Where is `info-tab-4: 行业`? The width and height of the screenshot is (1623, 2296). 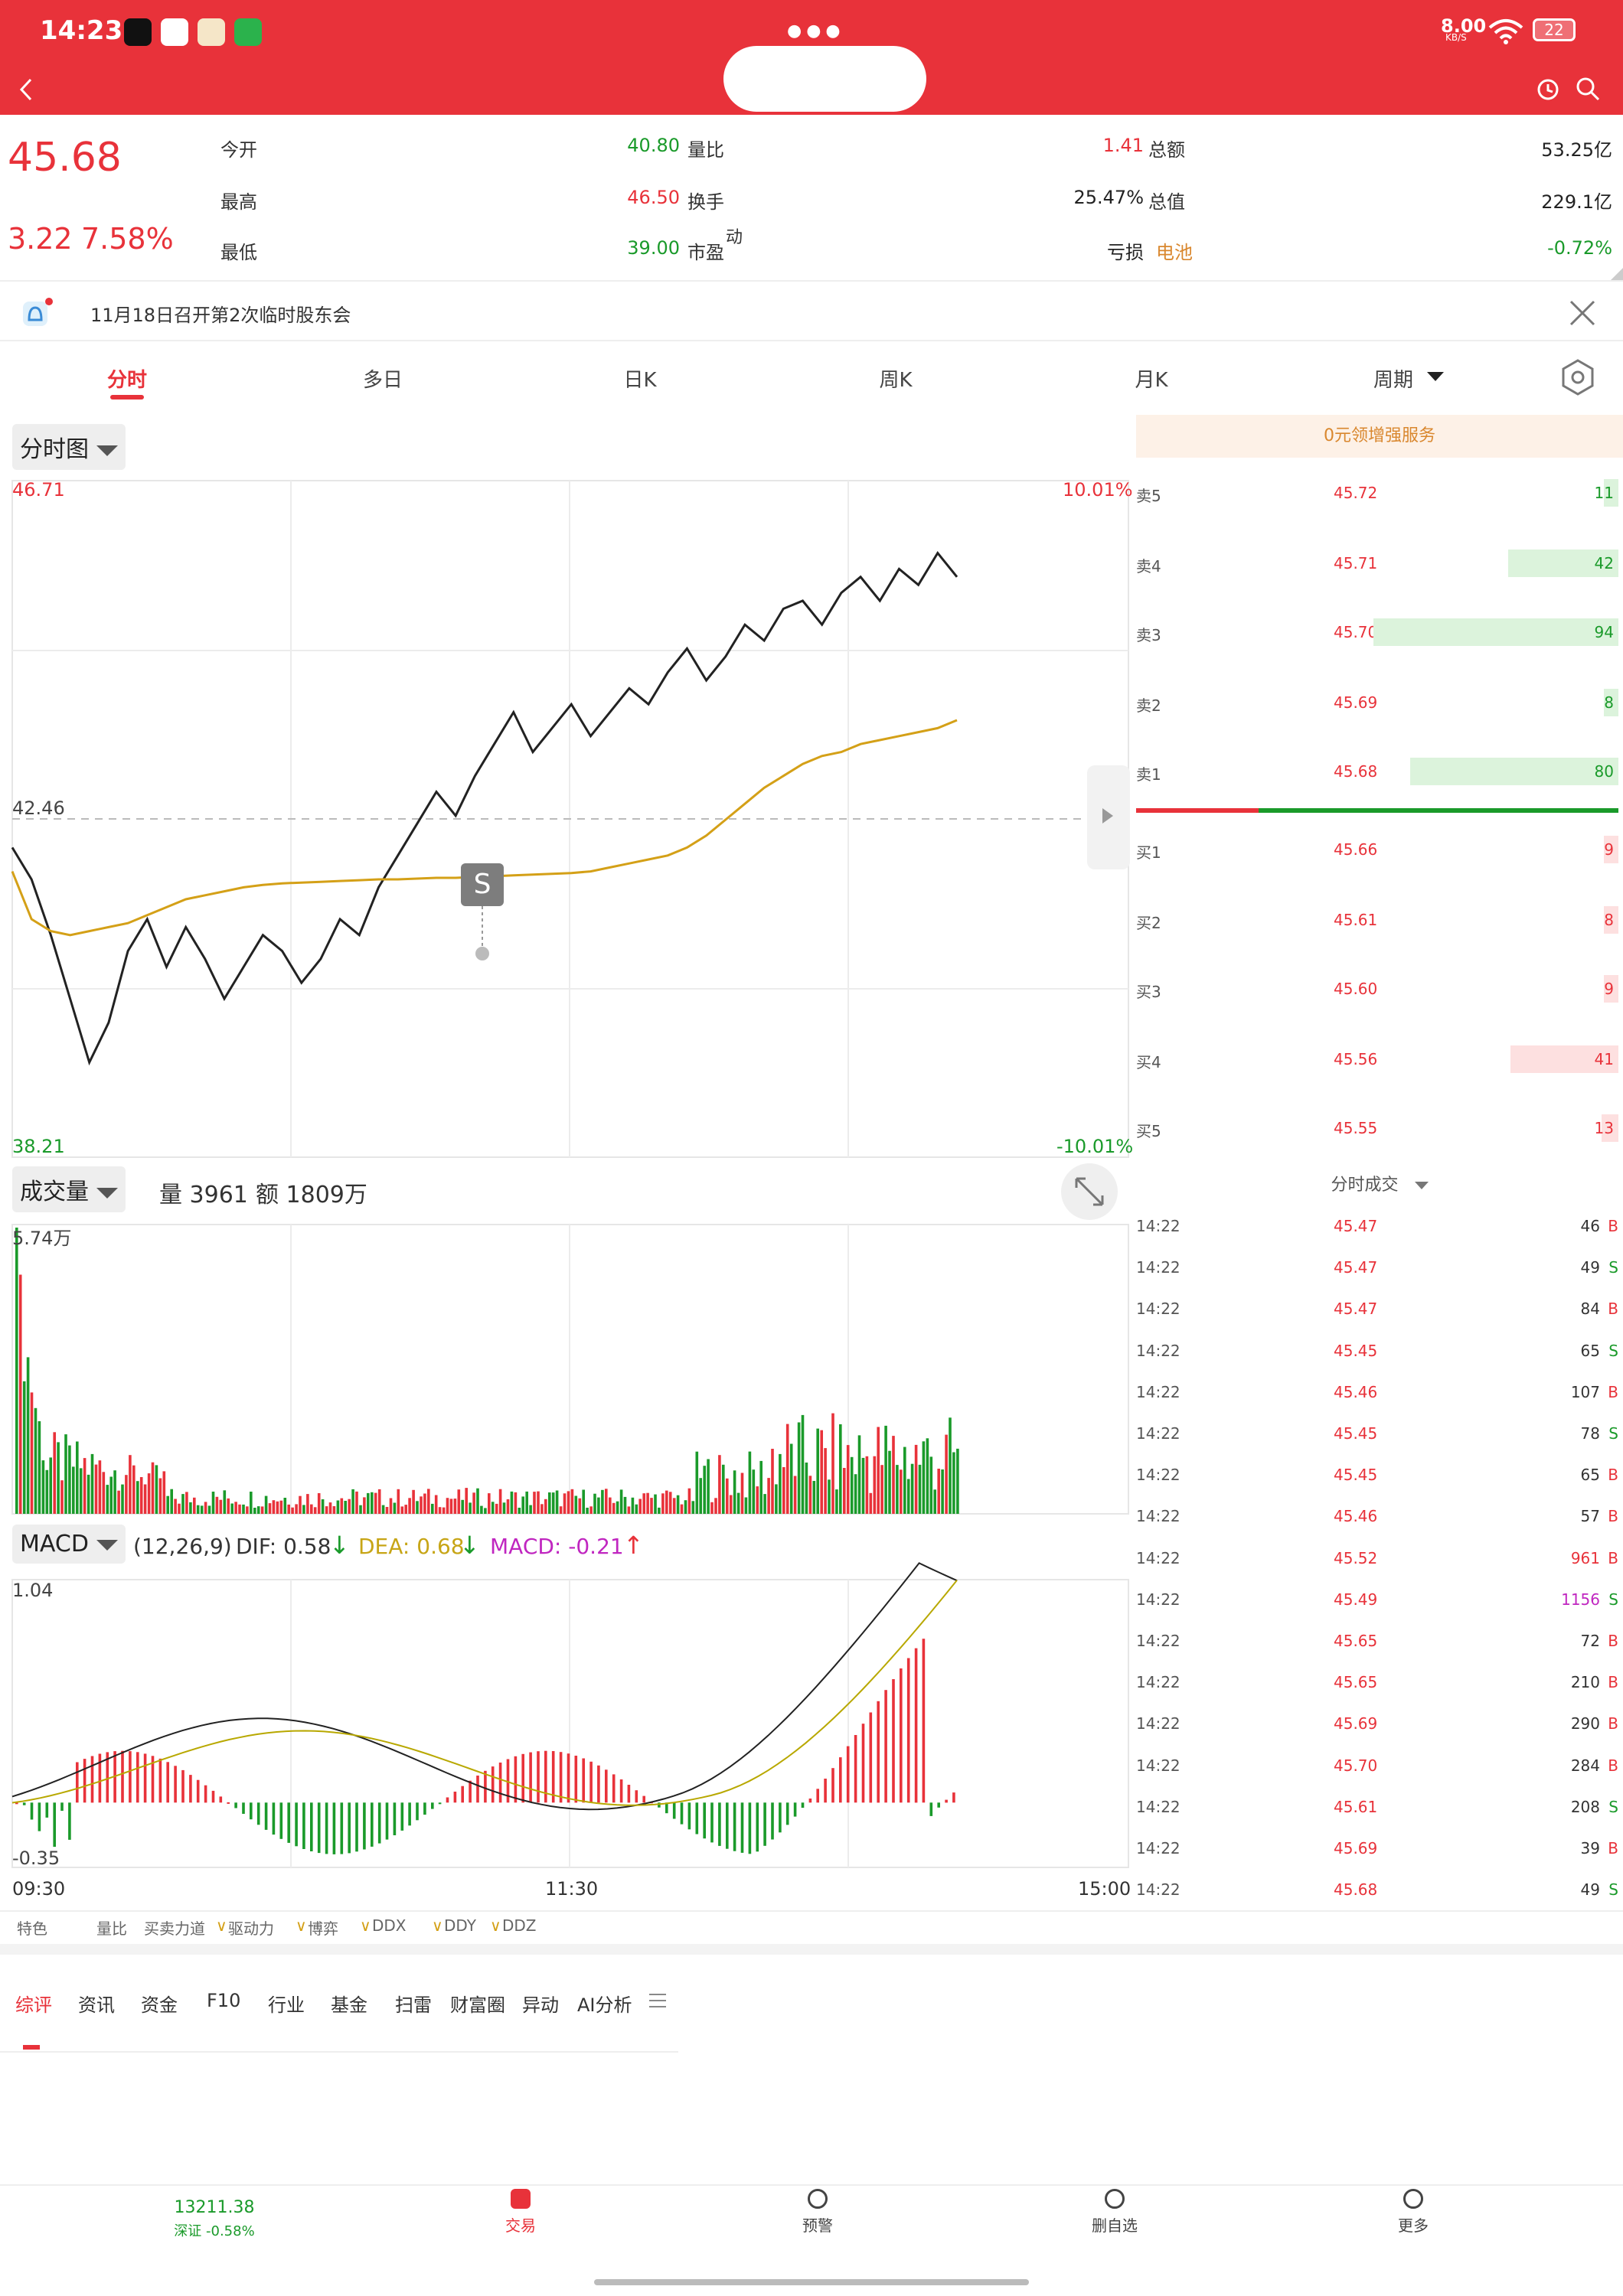 info-tab-4: 行业 is located at coordinates (286, 2005).